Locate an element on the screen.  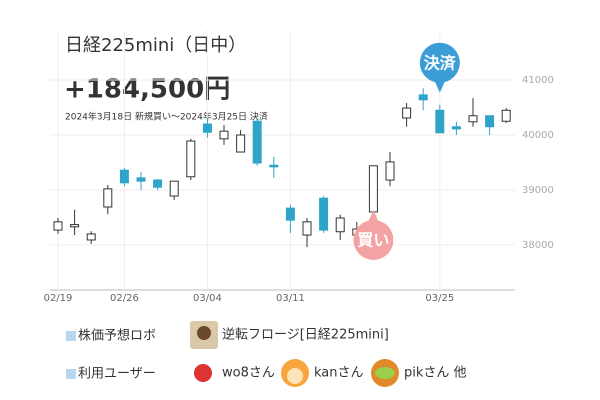
x-tick-label: 02/26 is located at coordinates (124, 298).